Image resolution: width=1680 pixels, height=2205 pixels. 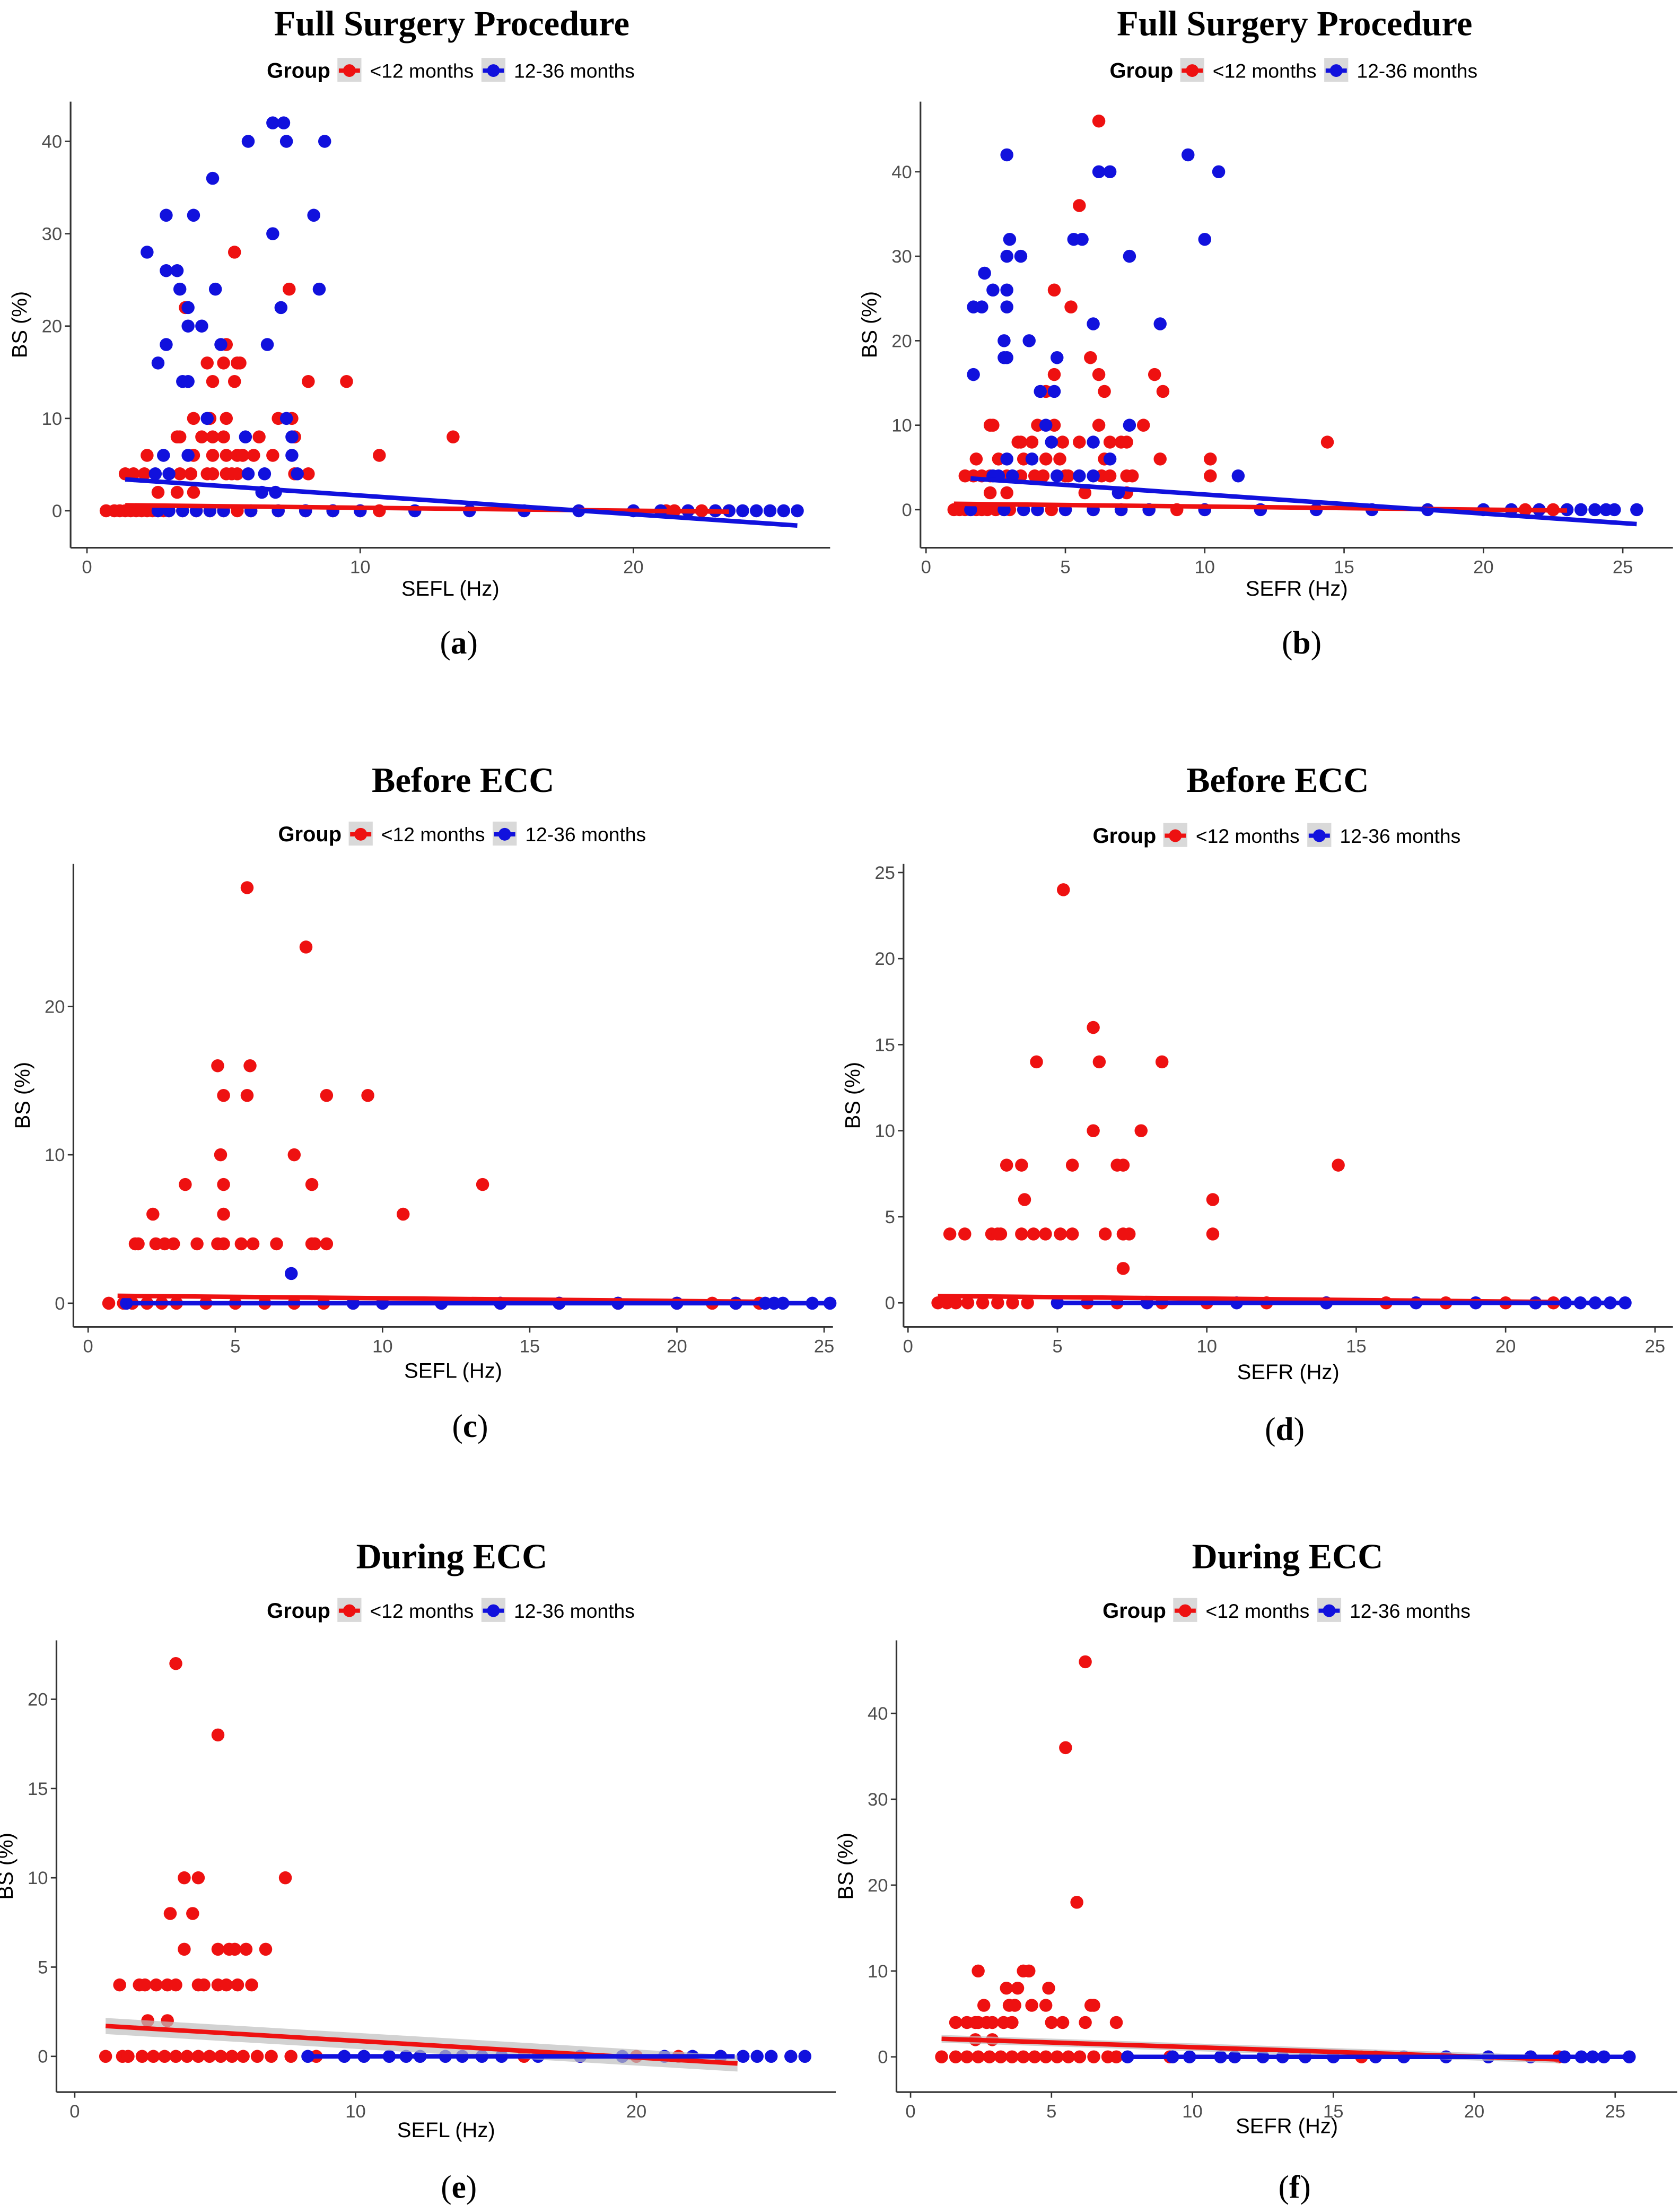 I want to click on legend-label: 12-36 months, so click(x=585, y=835).